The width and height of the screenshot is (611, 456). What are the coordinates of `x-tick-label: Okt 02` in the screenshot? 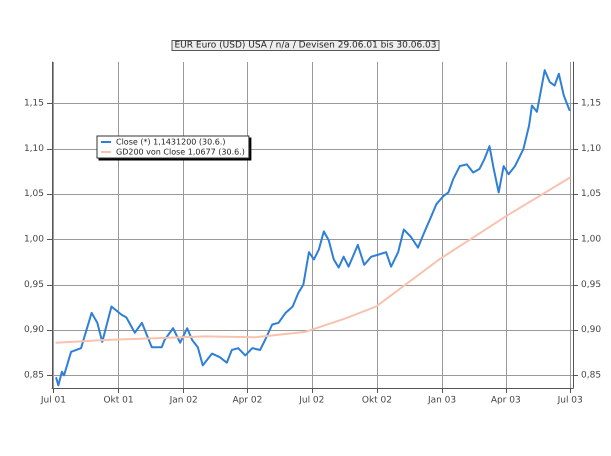 It's located at (377, 401).